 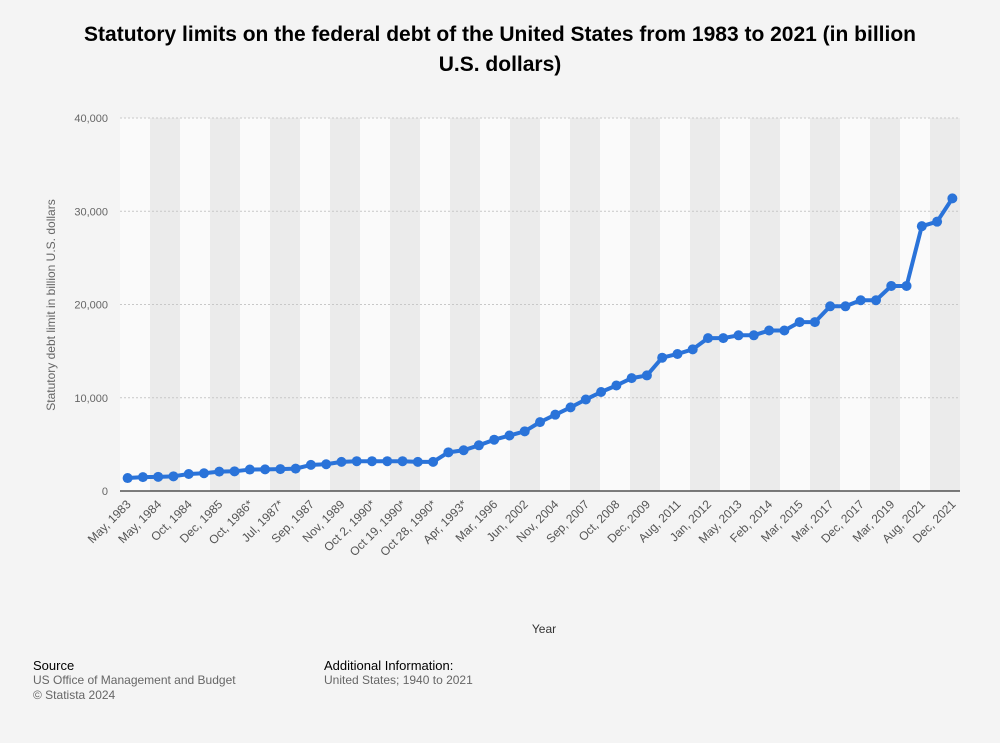 What do you see at coordinates (91, 119) in the screenshot?
I see `y-tick-label: 40,000` at bounding box center [91, 119].